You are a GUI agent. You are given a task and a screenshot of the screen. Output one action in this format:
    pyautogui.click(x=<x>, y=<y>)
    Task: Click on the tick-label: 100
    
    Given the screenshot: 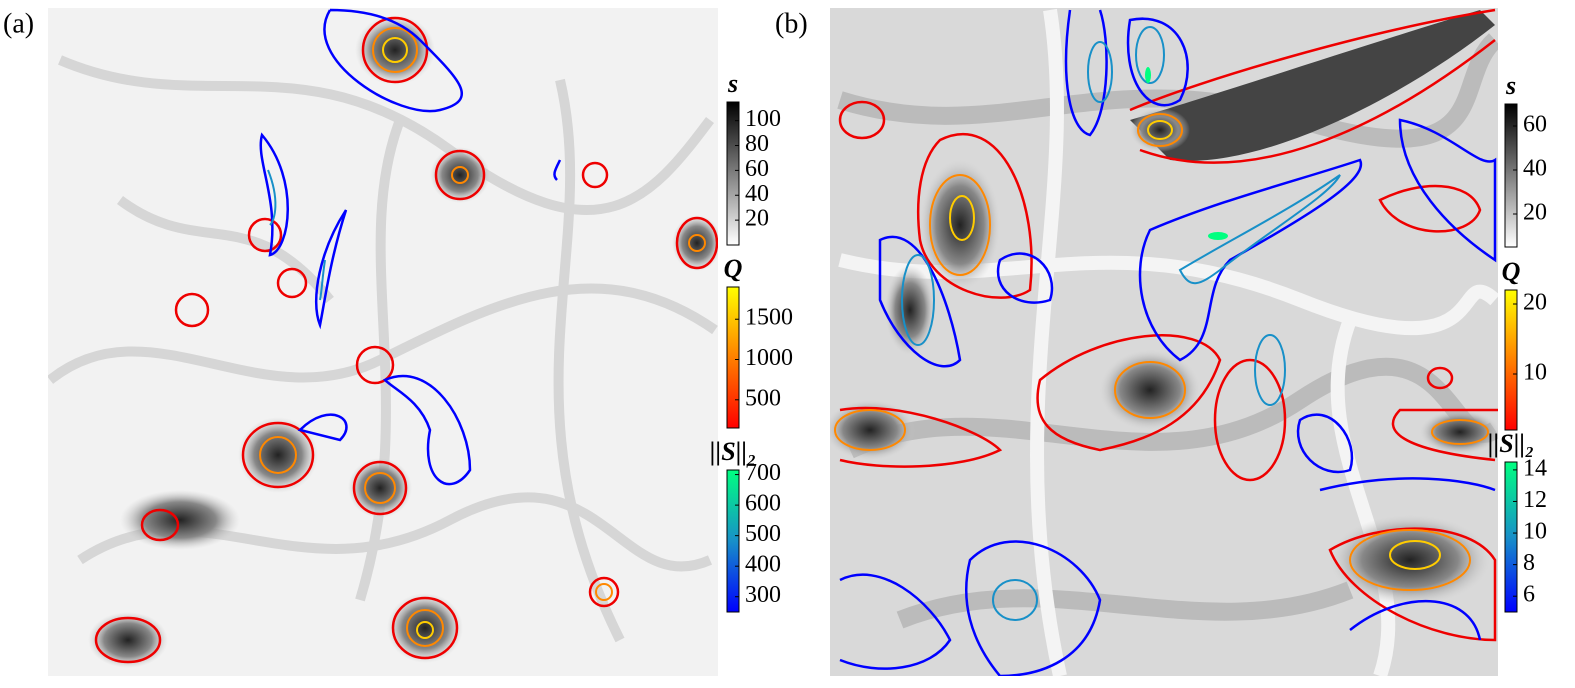 What is the action you would take?
    pyautogui.click(x=763, y=119)
    